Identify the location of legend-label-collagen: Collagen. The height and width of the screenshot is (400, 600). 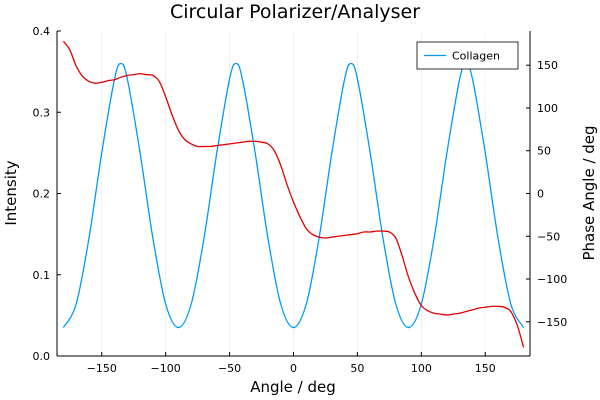
(476, 56).